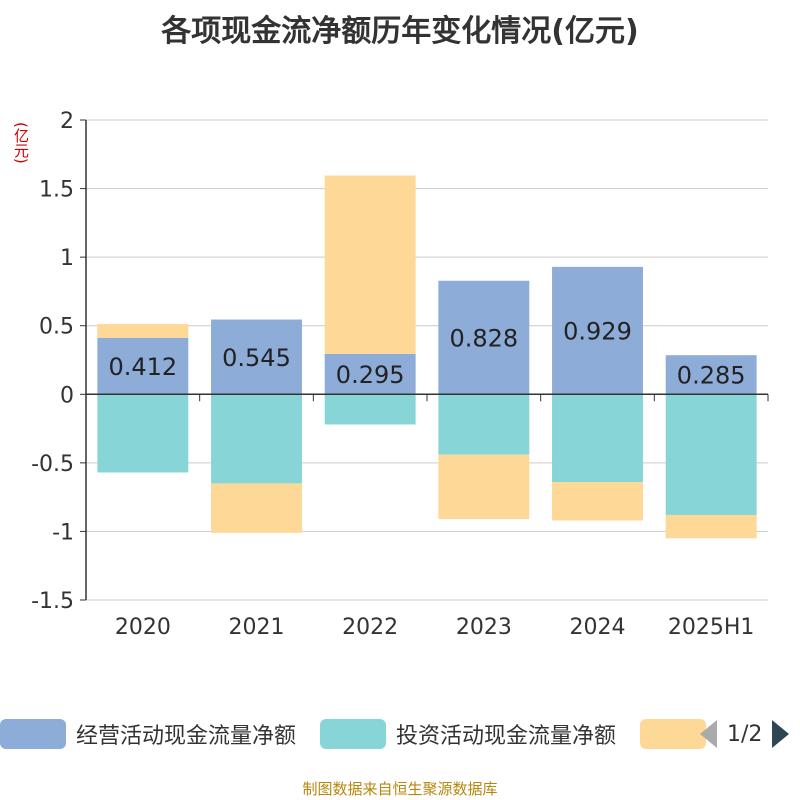 The width and height of the screenshot is (800, 800). Describe the element at coordinates (484, 627) in the screenshot. I see `x-tick-label: 2023` at that location.